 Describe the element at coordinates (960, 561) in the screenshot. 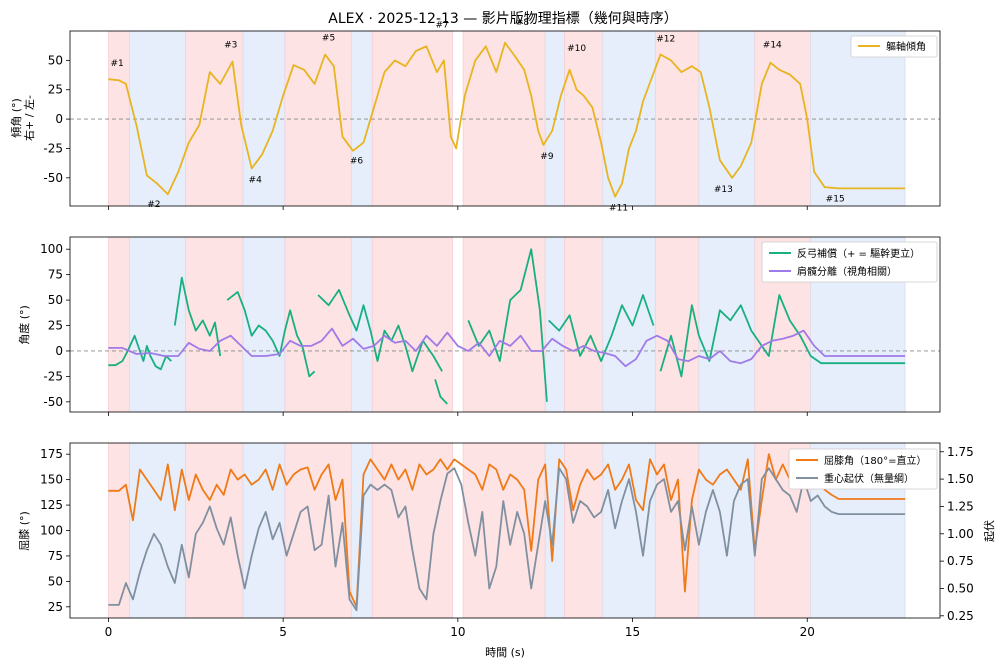

I see `y-tick-label-right: 0.75` at that location.